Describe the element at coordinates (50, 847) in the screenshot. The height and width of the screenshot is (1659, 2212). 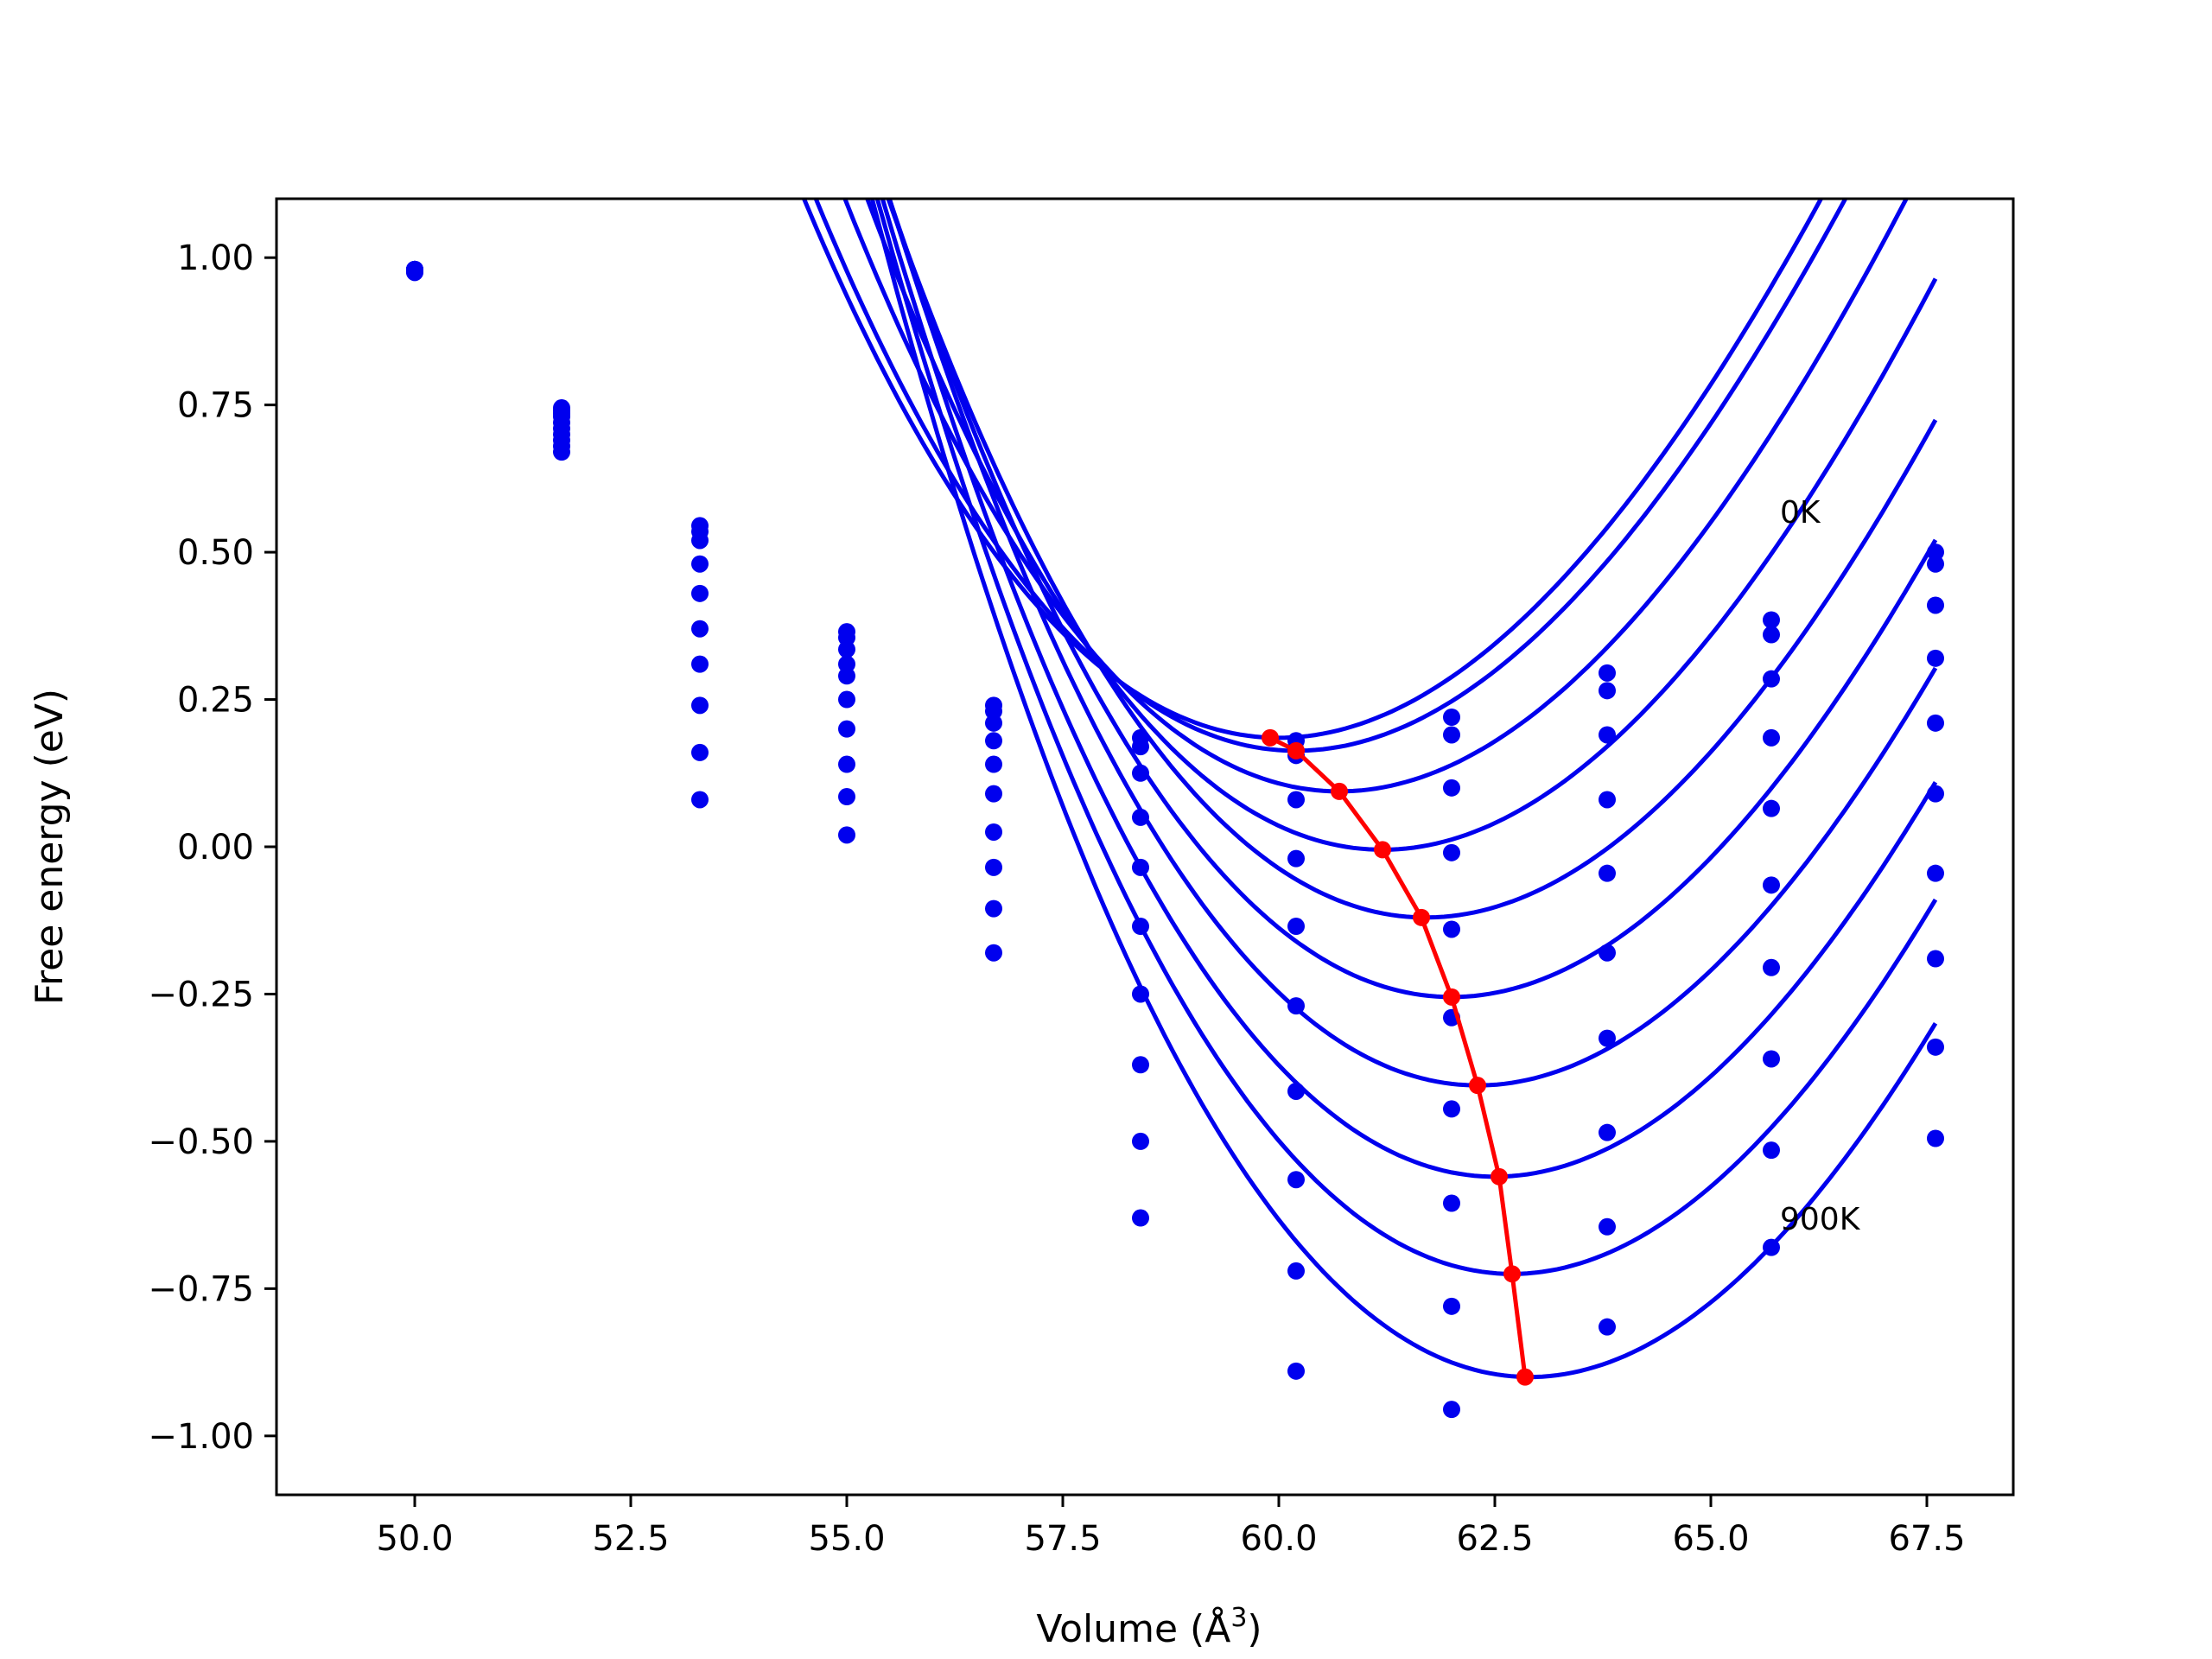
I see `y-axis-title: Free energy (eV)` at that location.